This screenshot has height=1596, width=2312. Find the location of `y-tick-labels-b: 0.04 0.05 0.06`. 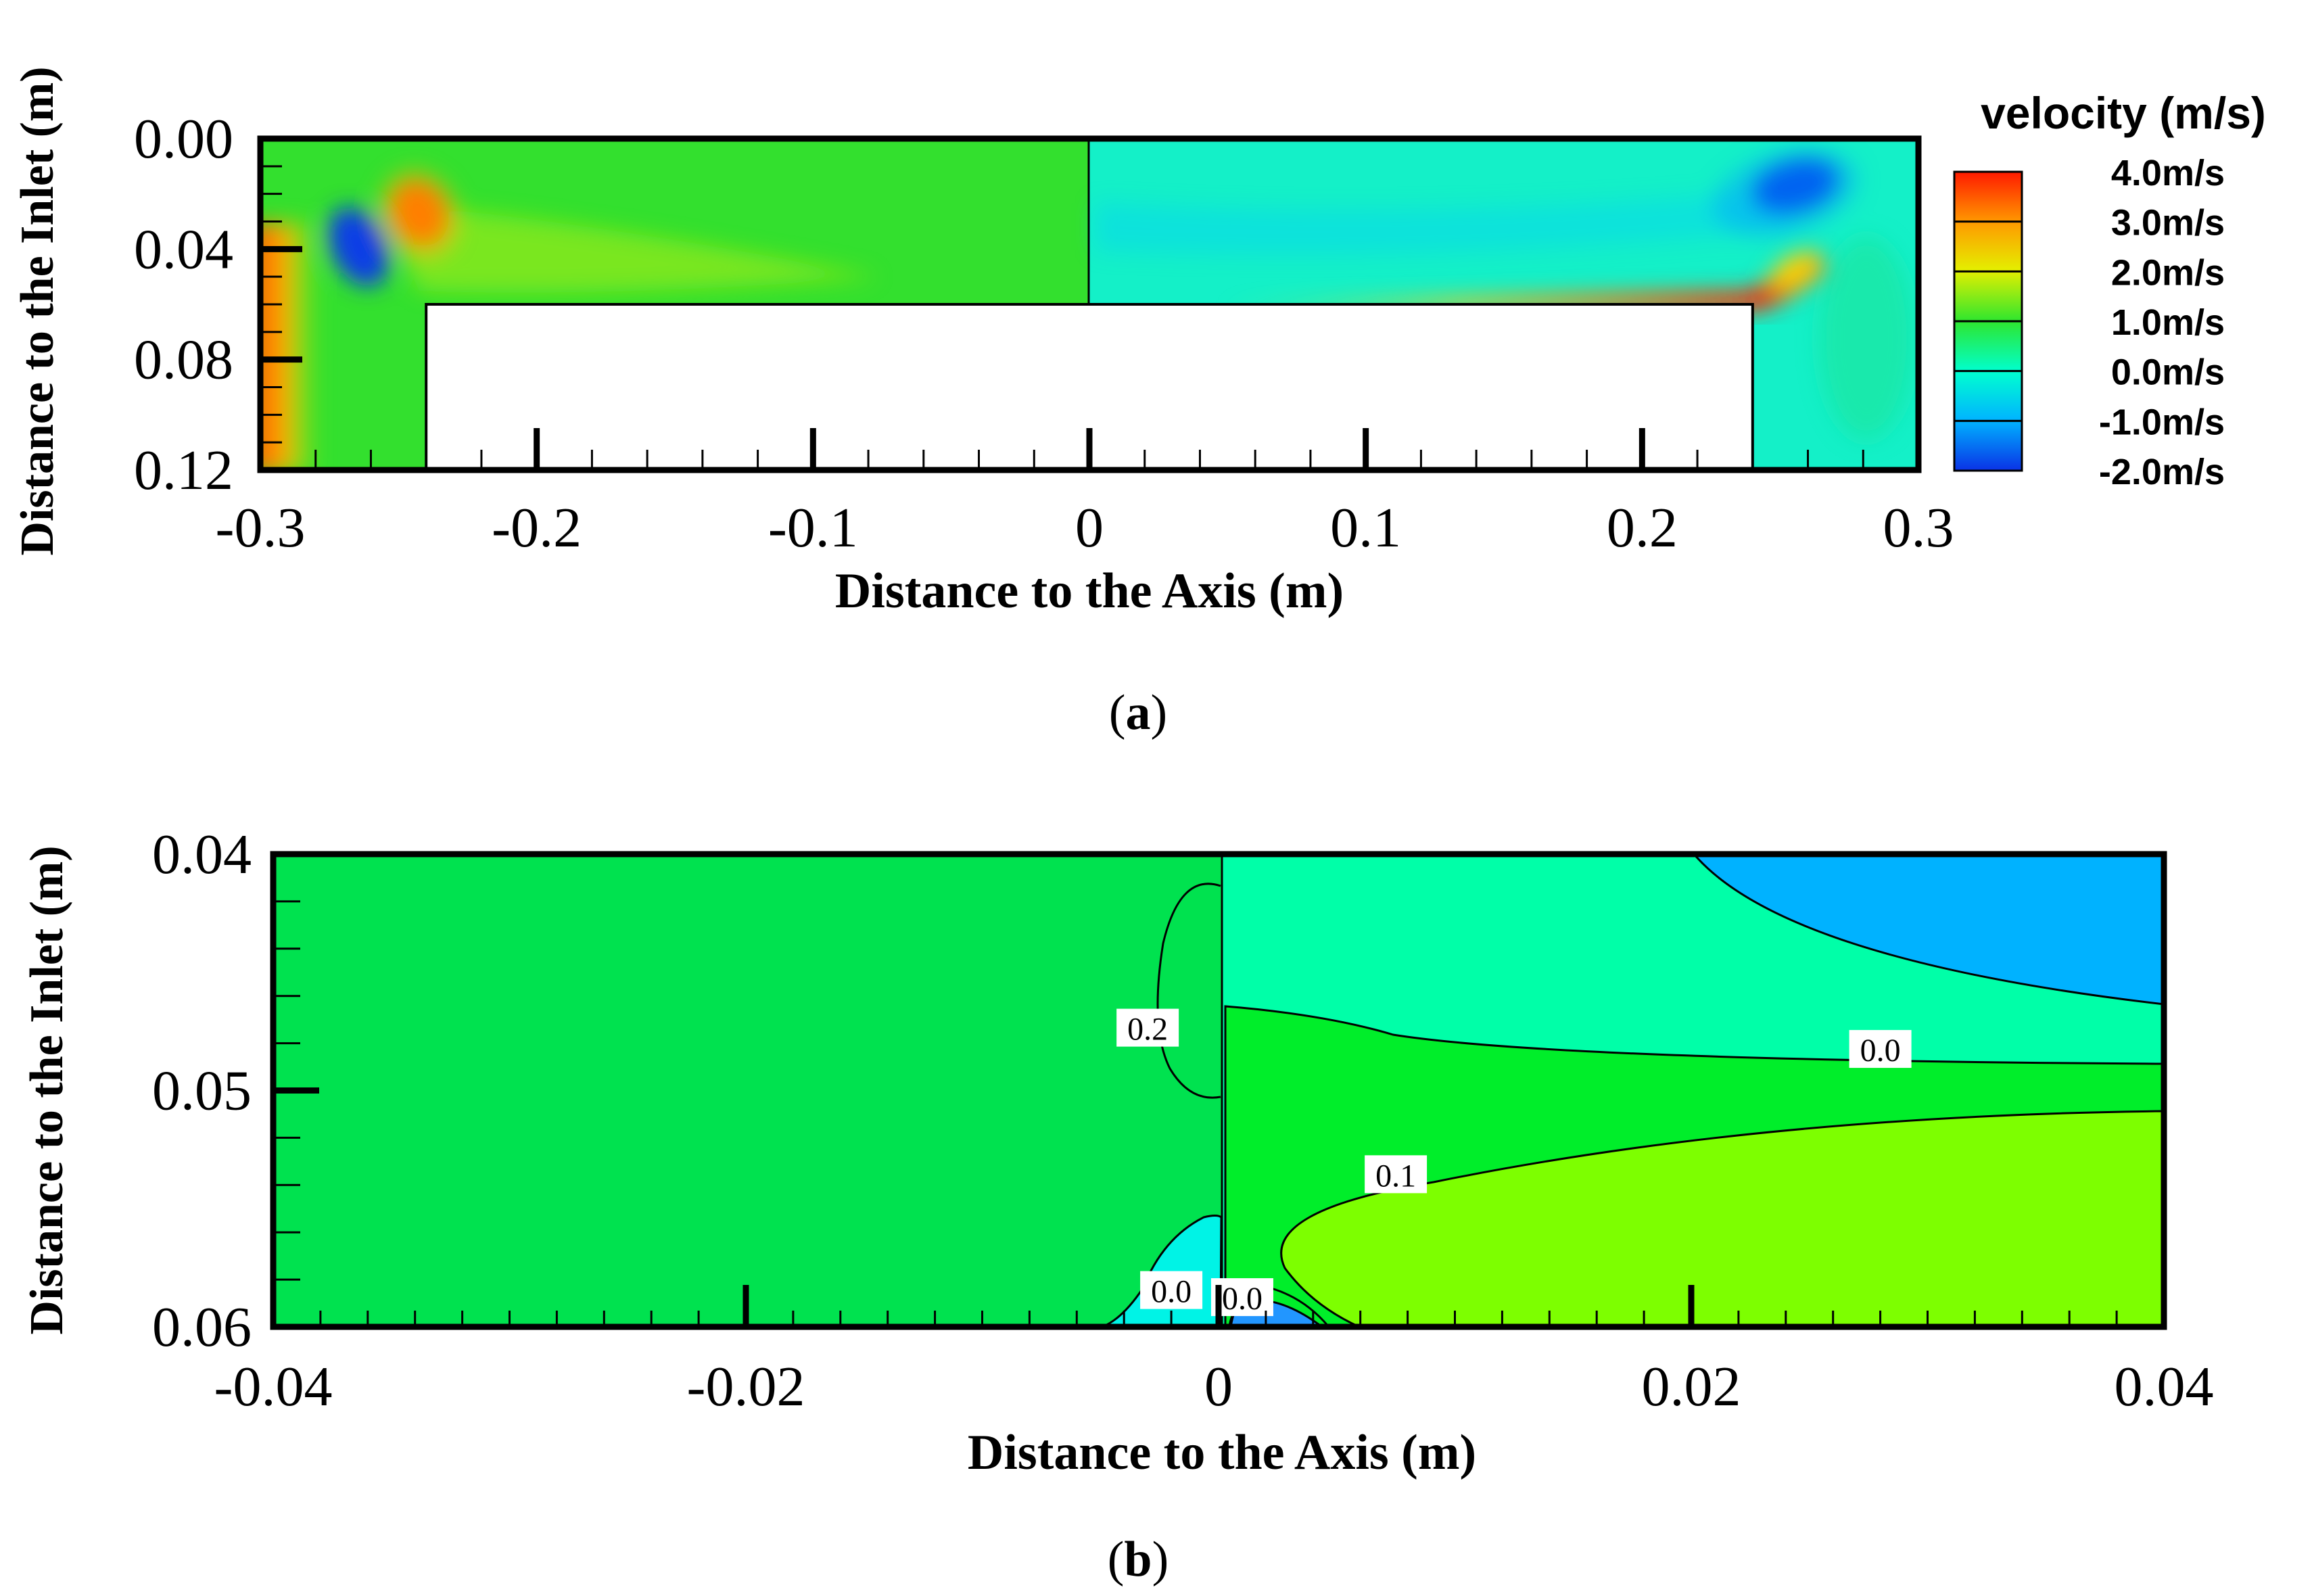

y-tick-labels-b: 0.04 0.05 0.06 is located at coordinates (202, 1091).